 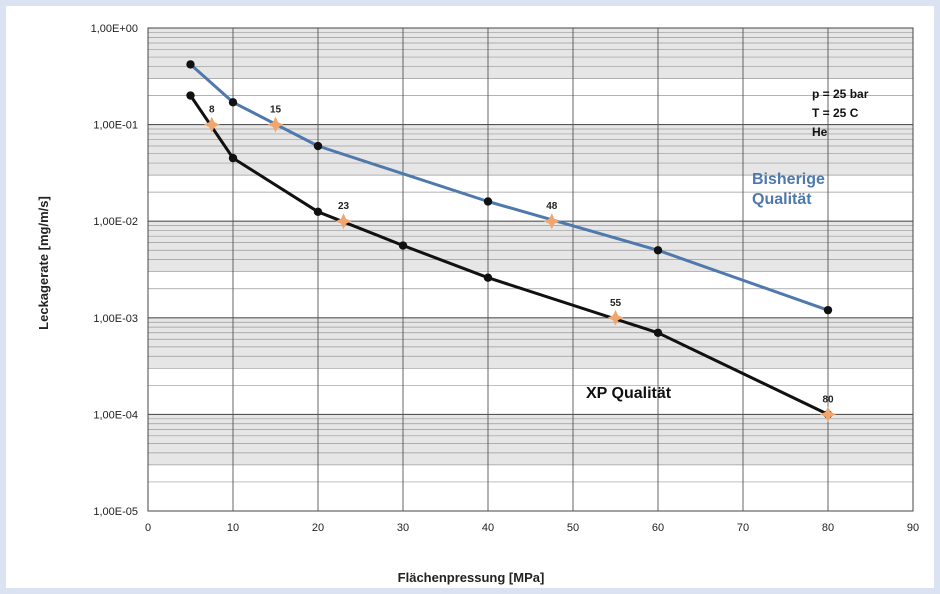 What do you see at coordinates (658, 528) in the screenshot?
I see `x-tick-label: 60` at bounding box center [658, 528].